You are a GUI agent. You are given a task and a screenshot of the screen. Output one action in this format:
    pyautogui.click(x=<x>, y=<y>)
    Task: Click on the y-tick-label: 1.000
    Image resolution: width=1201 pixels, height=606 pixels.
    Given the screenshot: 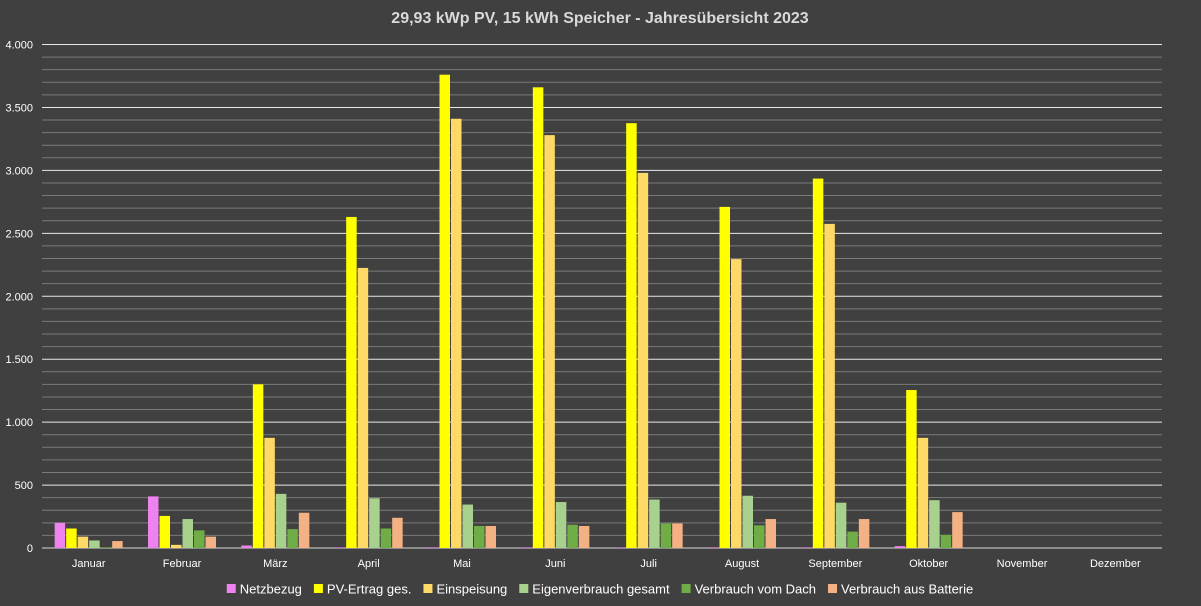 What is the action you would take?
    pyautogui.click(x=19, y=423)
    